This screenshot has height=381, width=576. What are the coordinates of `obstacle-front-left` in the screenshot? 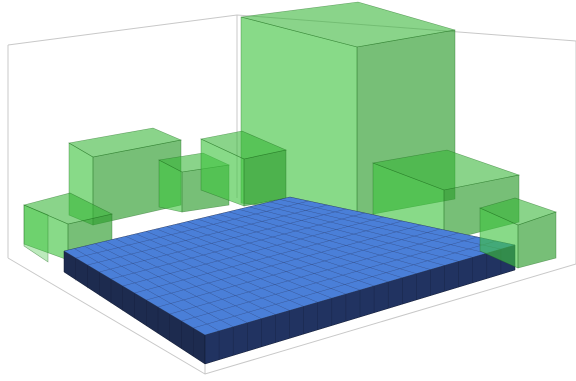 It's located at (36, 233).